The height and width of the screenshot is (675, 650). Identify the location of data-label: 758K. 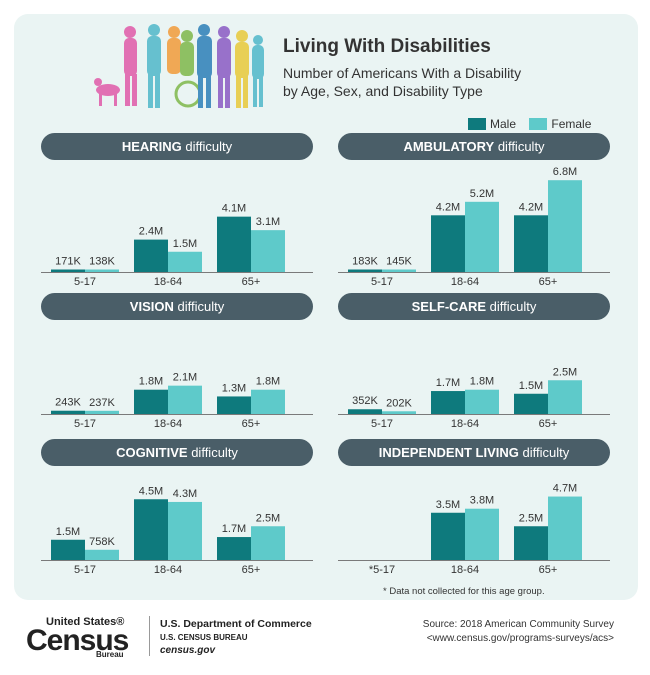
(102, 542).